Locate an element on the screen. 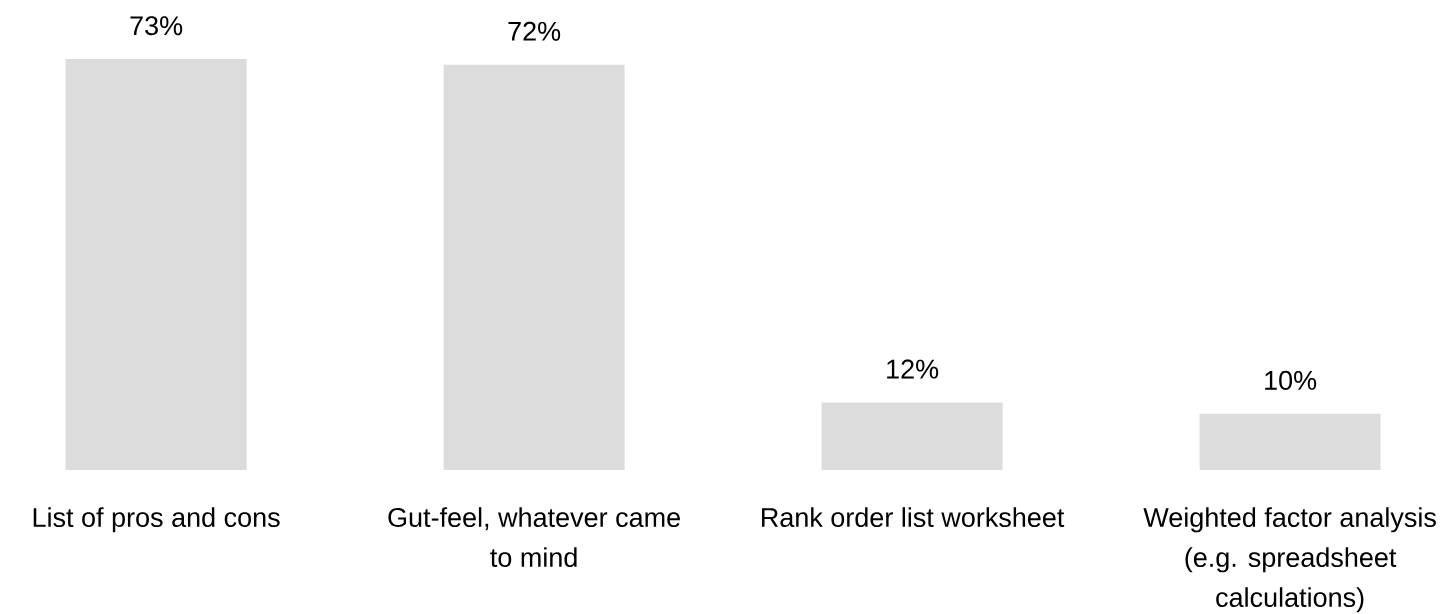 The width and height of the screenshot is (1453, 614). x-tick-label: List of pros and cons is located at coordinates (156, 520).